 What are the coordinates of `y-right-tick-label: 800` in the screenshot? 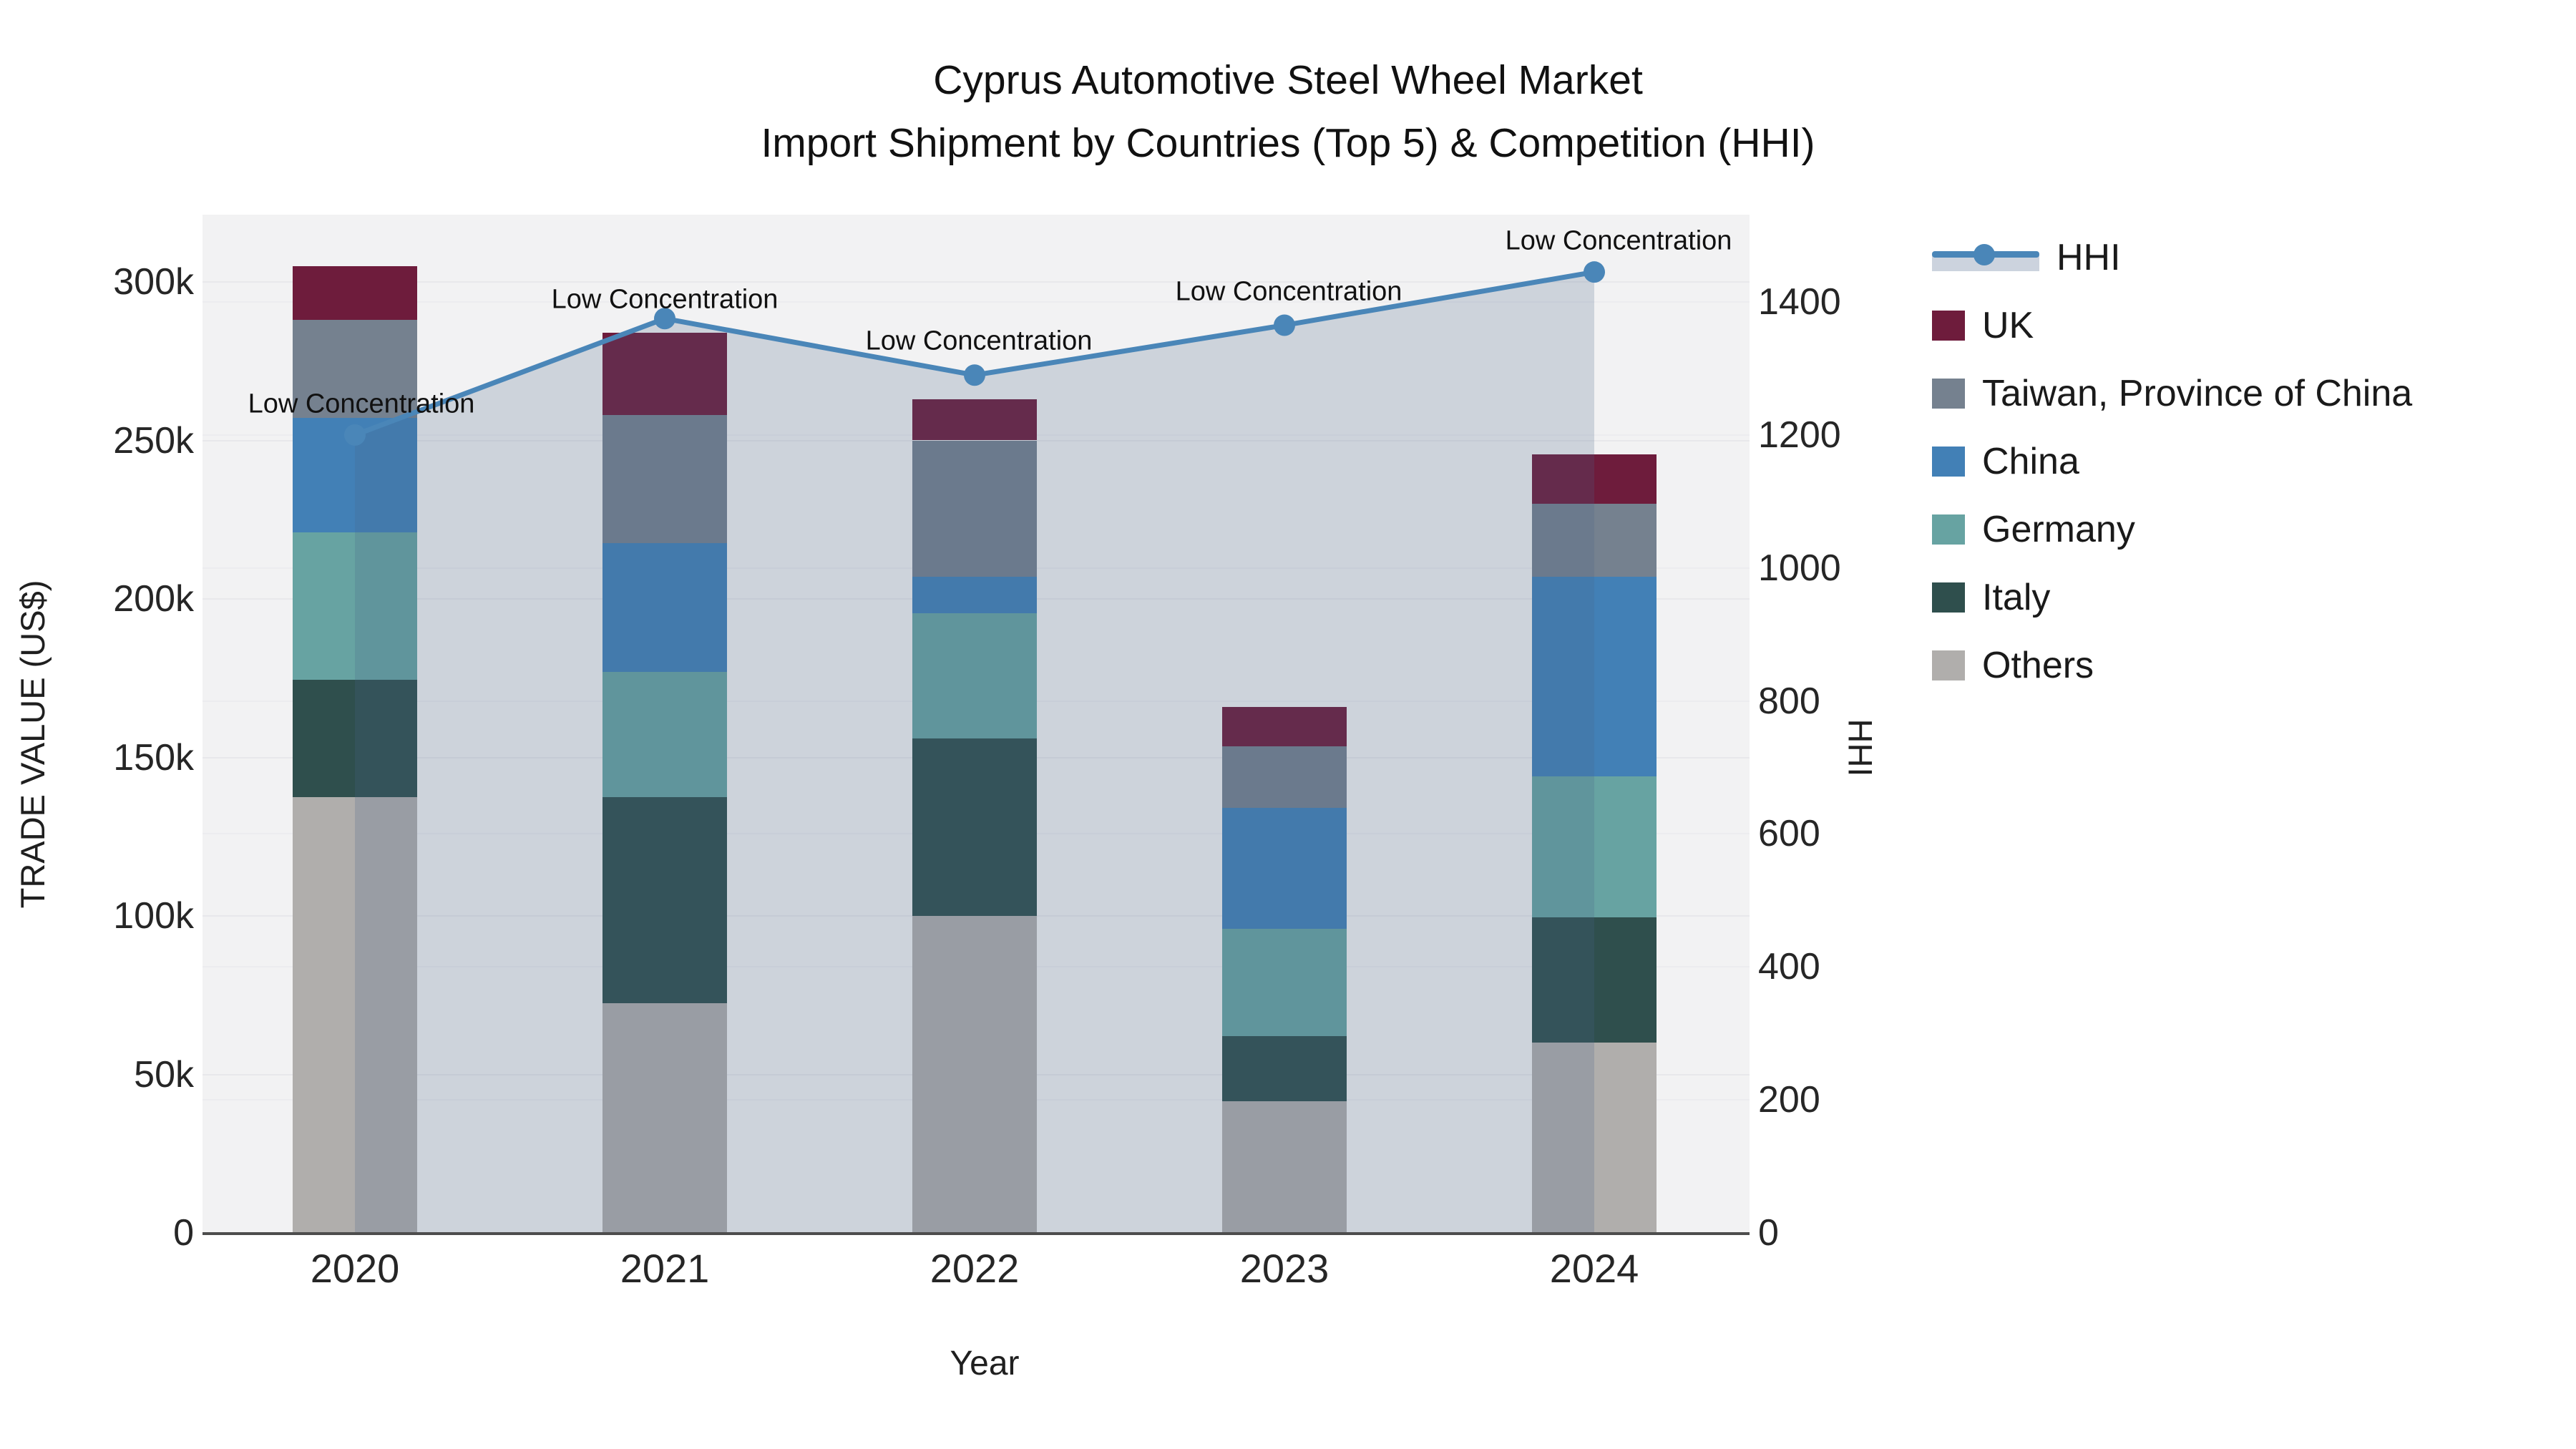 It's located at (1789, 701).